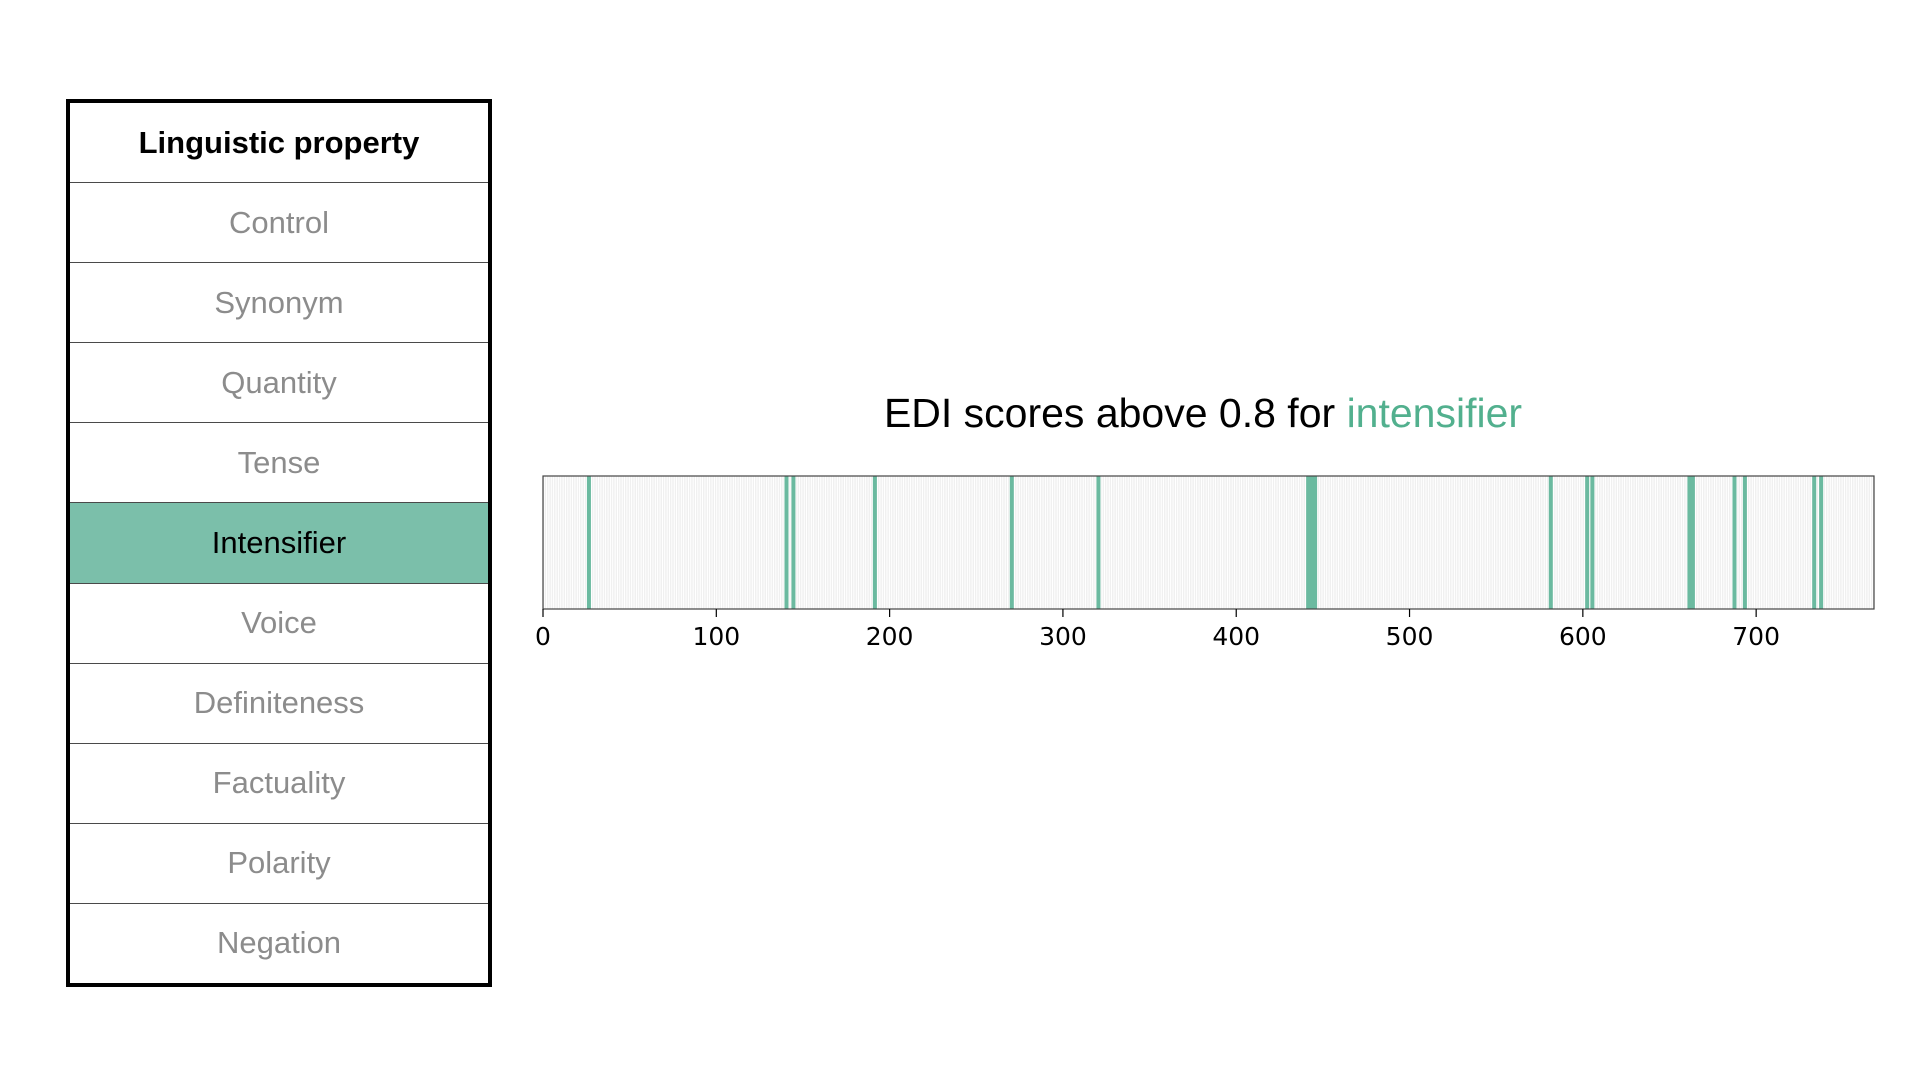 The height and width of the screenshot is (1080, 1920). What do you see at coordinates (1410, 636) in the screenshot?
I see `x-tick-label: 500` at bounding box center [1410, 636].